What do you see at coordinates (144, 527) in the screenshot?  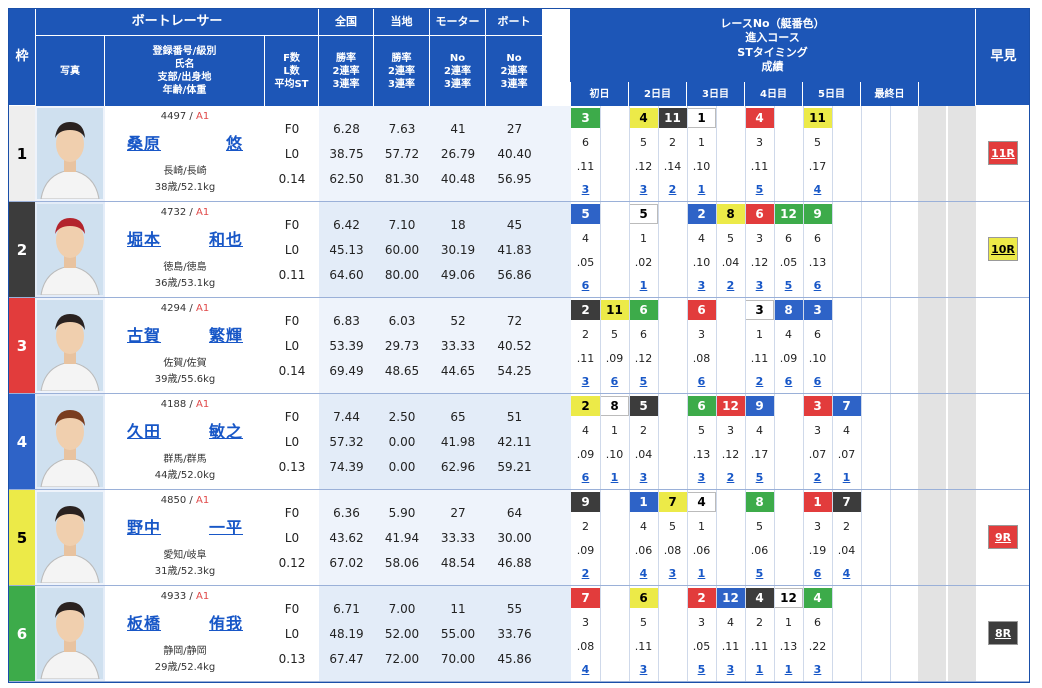 I see `racer-surname: 野中` at bounding box center [144, 527].